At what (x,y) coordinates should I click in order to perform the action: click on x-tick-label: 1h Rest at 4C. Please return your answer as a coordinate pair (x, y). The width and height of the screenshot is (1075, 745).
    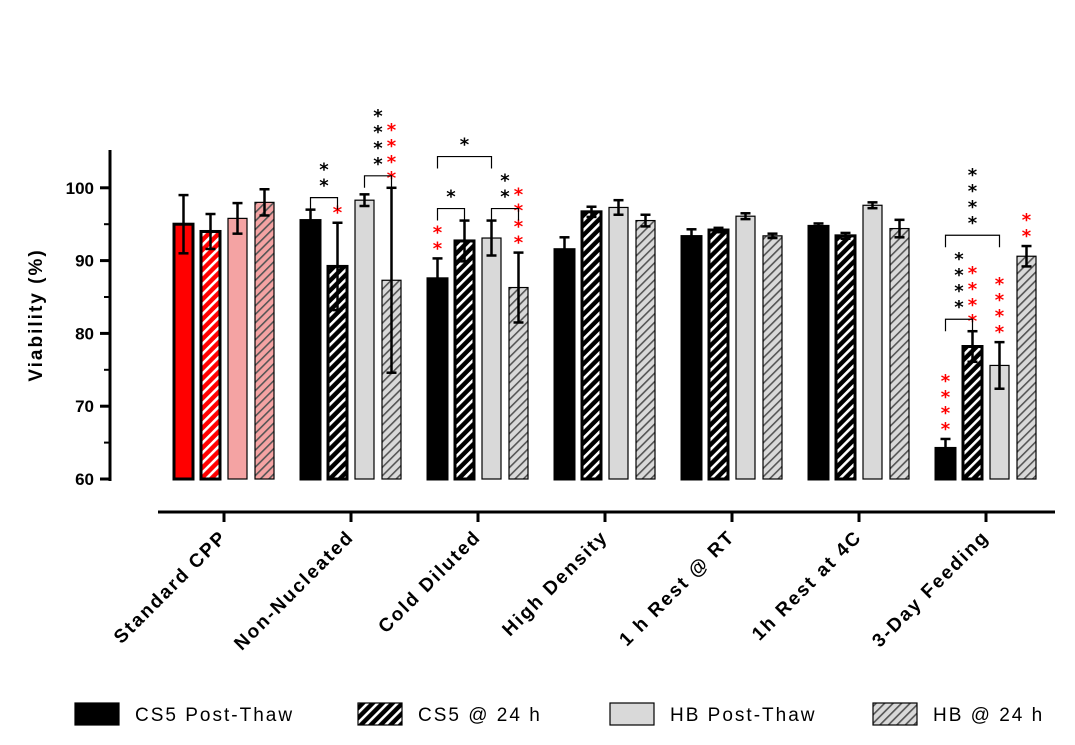
    Looking at the image, I should click on (807, 586).